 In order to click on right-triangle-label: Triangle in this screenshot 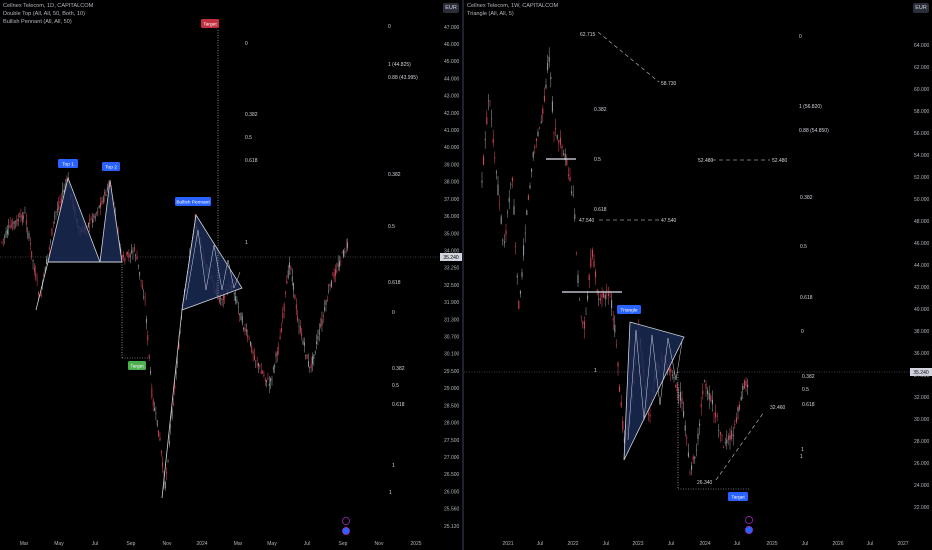, I will do `click(628, 310)`.